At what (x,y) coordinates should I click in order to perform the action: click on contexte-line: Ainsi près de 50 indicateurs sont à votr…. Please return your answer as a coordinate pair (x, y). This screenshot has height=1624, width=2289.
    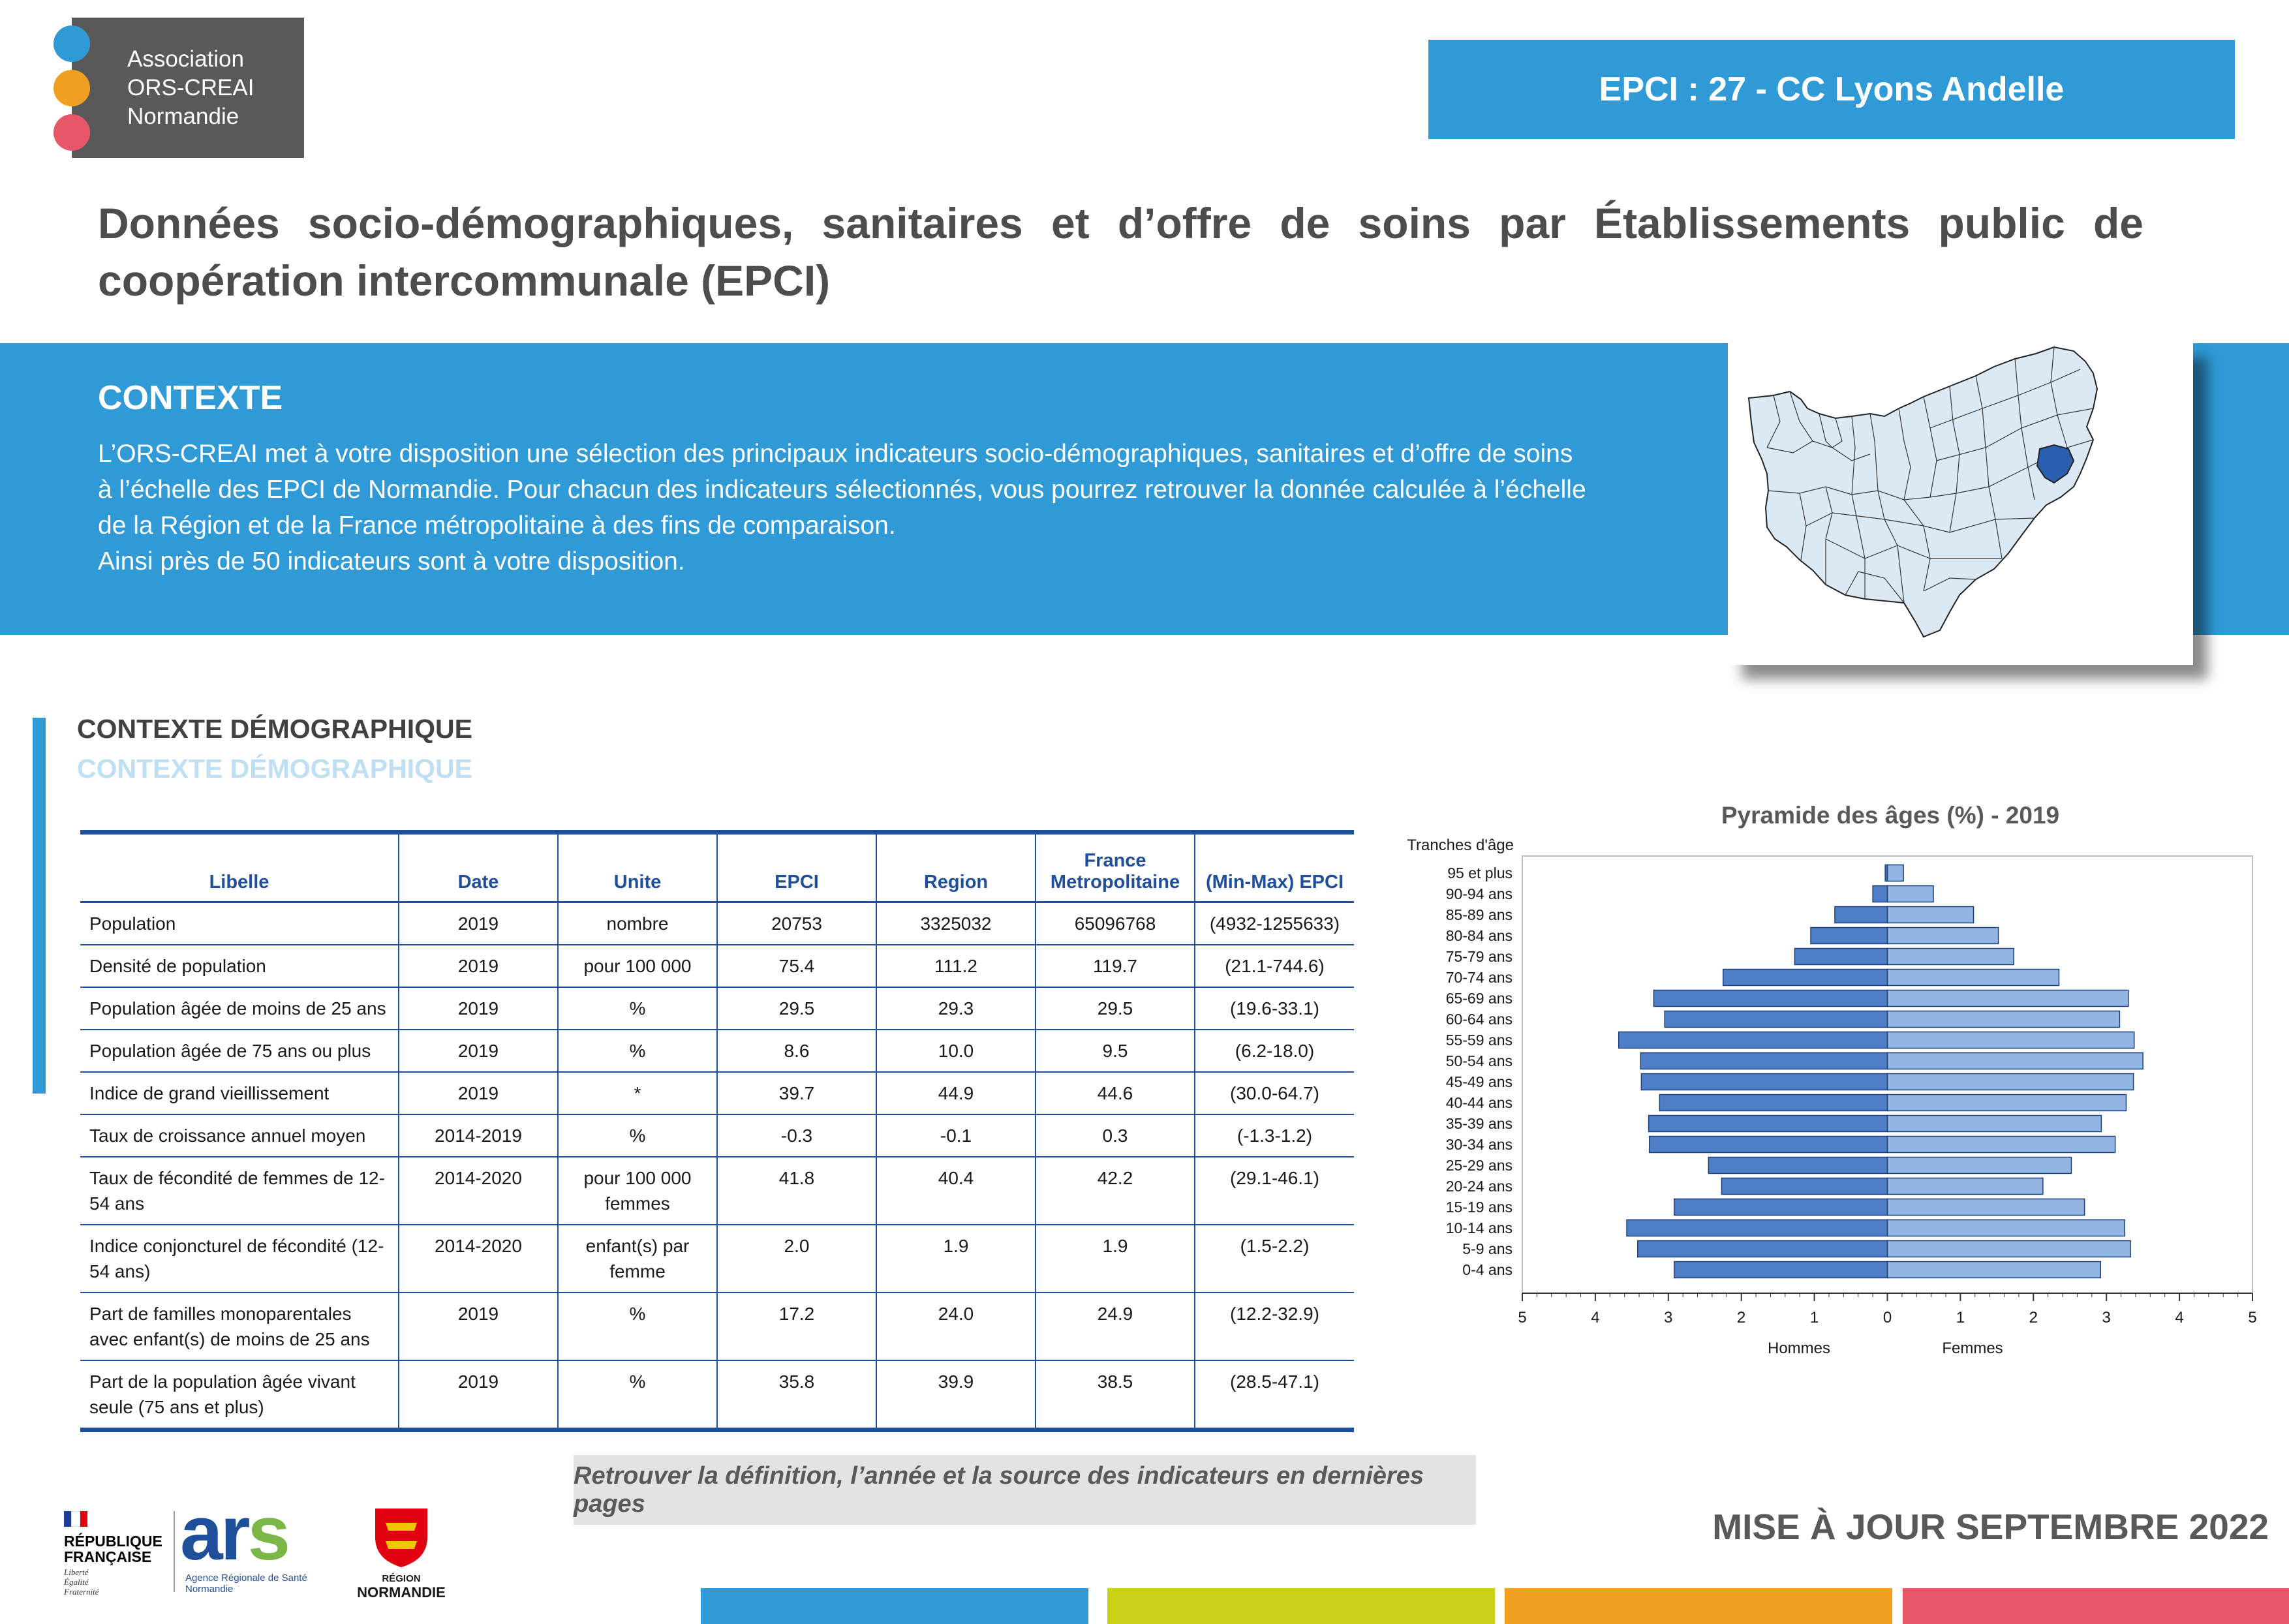
    Looking at the image, I should click on (391, 561).